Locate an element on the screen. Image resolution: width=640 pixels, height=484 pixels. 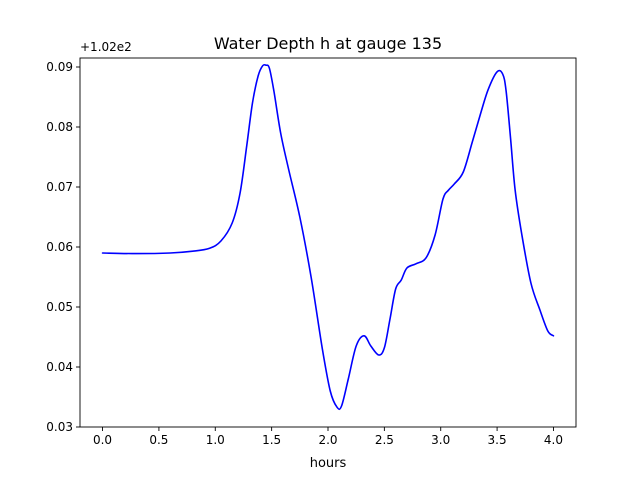
y-tick-label: 0.08 is located at coordinates (59, 127).